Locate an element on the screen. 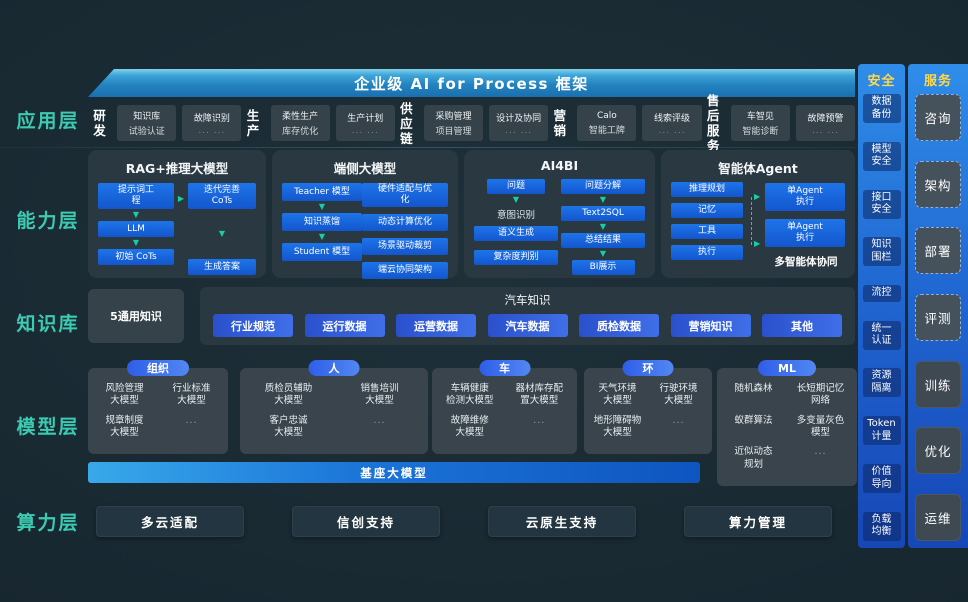  security-item: 接口 安全 is located at coordinates (881, 204).